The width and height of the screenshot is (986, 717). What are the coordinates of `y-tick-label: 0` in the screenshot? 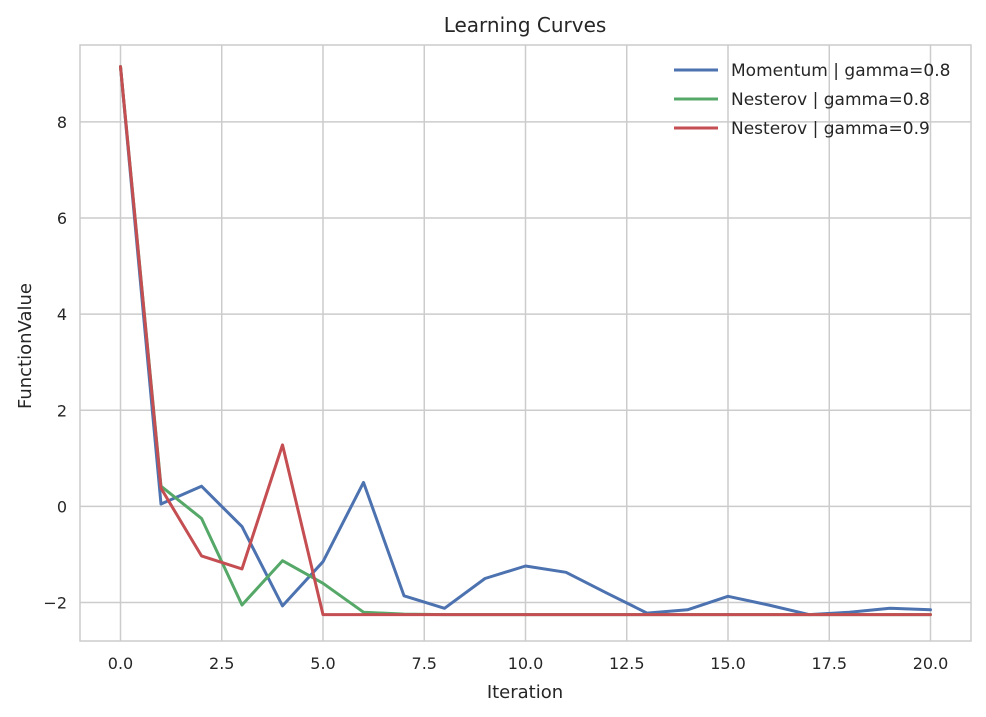 It's located at (62, 506).